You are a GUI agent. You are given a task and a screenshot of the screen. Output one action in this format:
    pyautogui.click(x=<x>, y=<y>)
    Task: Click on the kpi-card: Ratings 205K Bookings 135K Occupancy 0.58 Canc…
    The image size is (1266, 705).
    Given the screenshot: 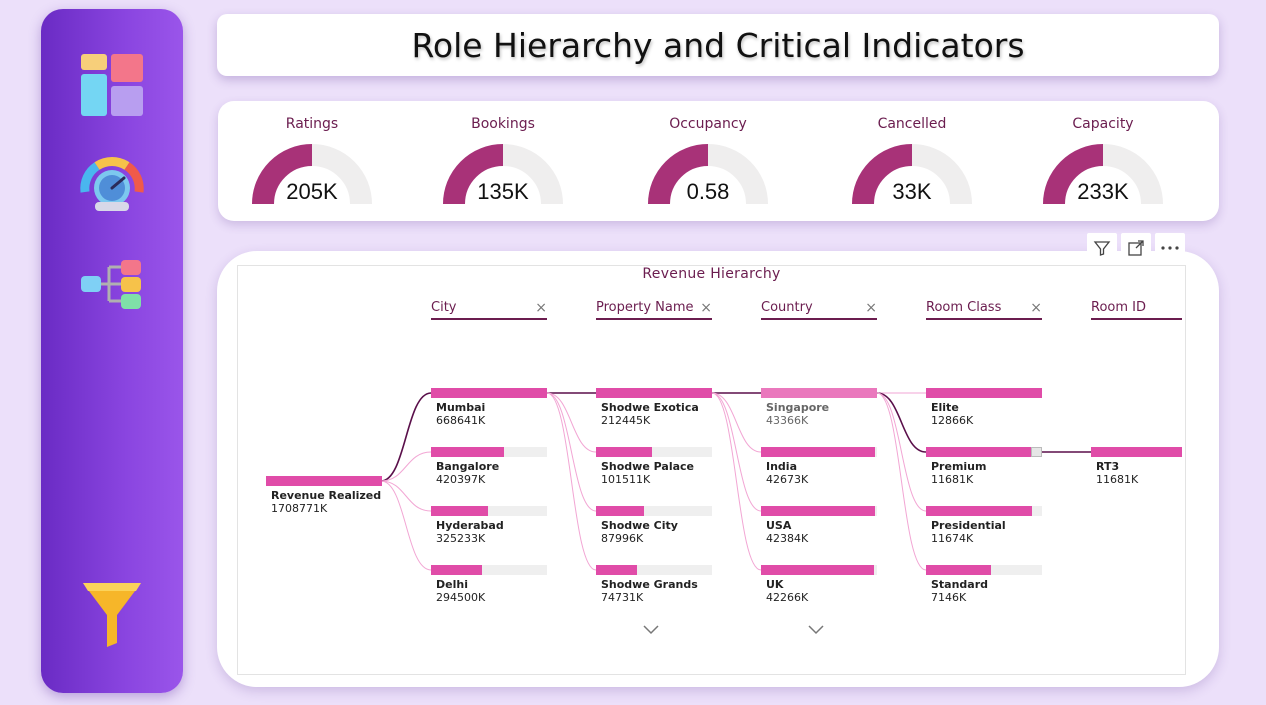 What is the action you would take?
    pyautogui.click(x=718, y=161)
    